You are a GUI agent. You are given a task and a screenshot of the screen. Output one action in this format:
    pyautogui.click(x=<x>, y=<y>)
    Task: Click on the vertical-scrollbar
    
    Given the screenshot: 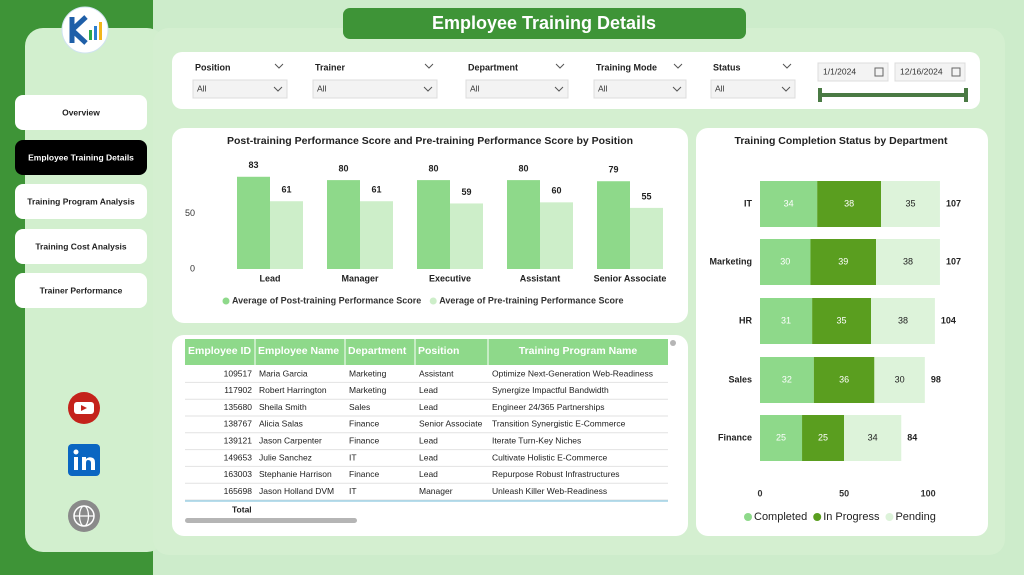 What is the action you would take?
    pyautogui.click(x=673, y=343)
    